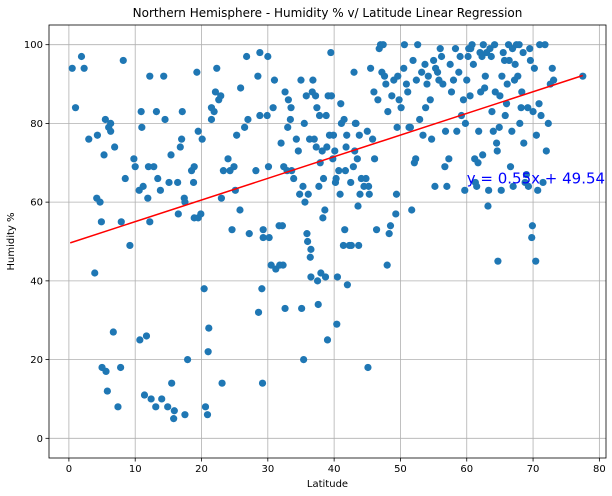  I want to click on x-tick-label: 40, so click(334, 469).